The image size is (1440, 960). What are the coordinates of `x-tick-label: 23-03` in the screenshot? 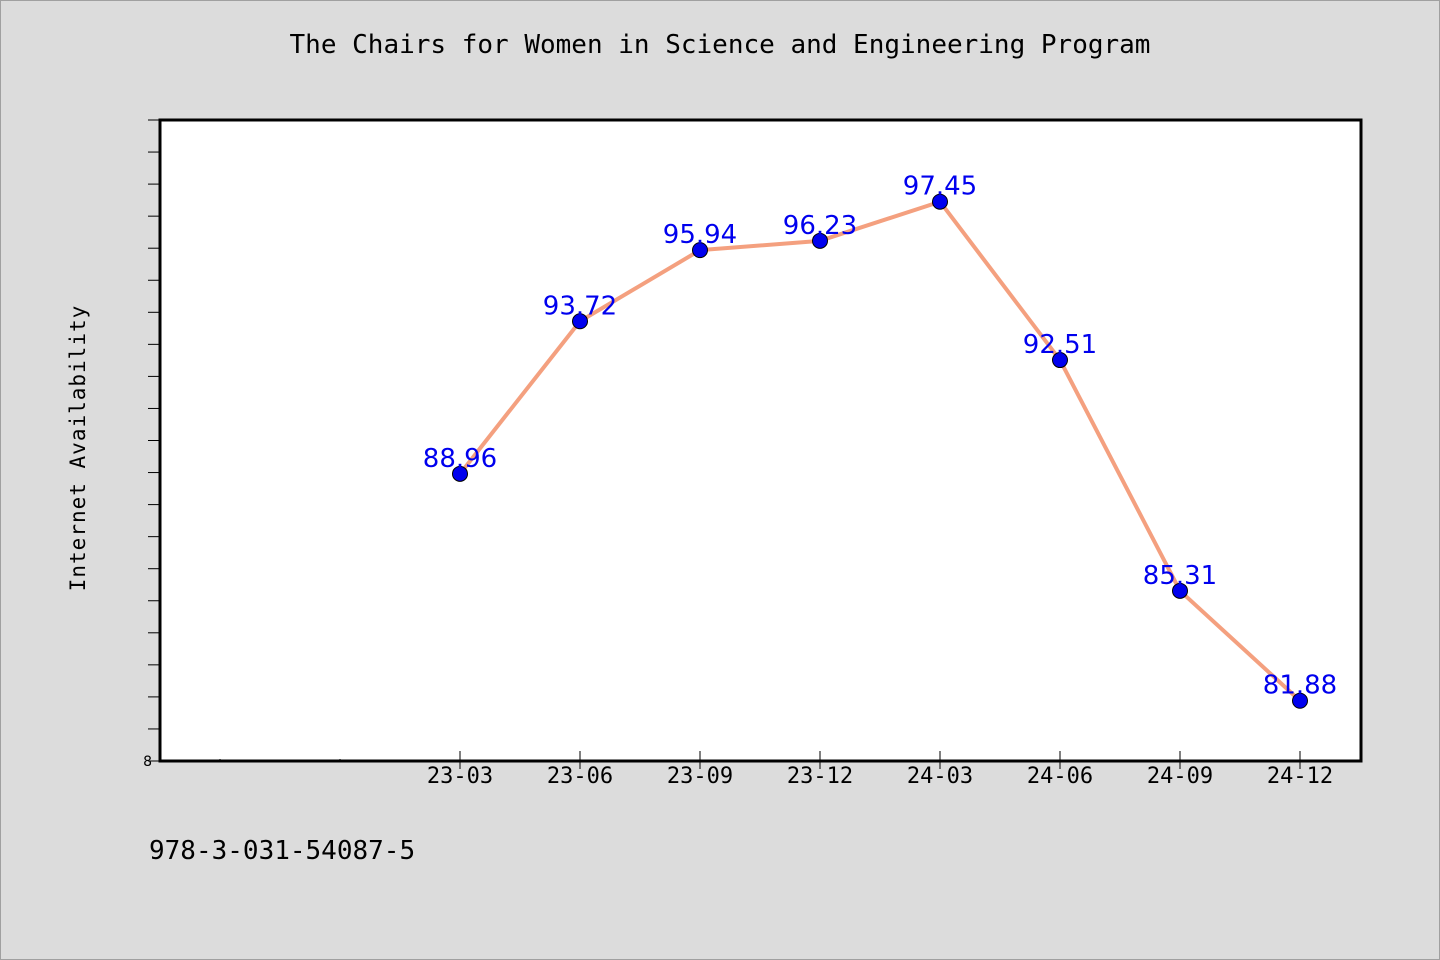 It's located at (460, 776).